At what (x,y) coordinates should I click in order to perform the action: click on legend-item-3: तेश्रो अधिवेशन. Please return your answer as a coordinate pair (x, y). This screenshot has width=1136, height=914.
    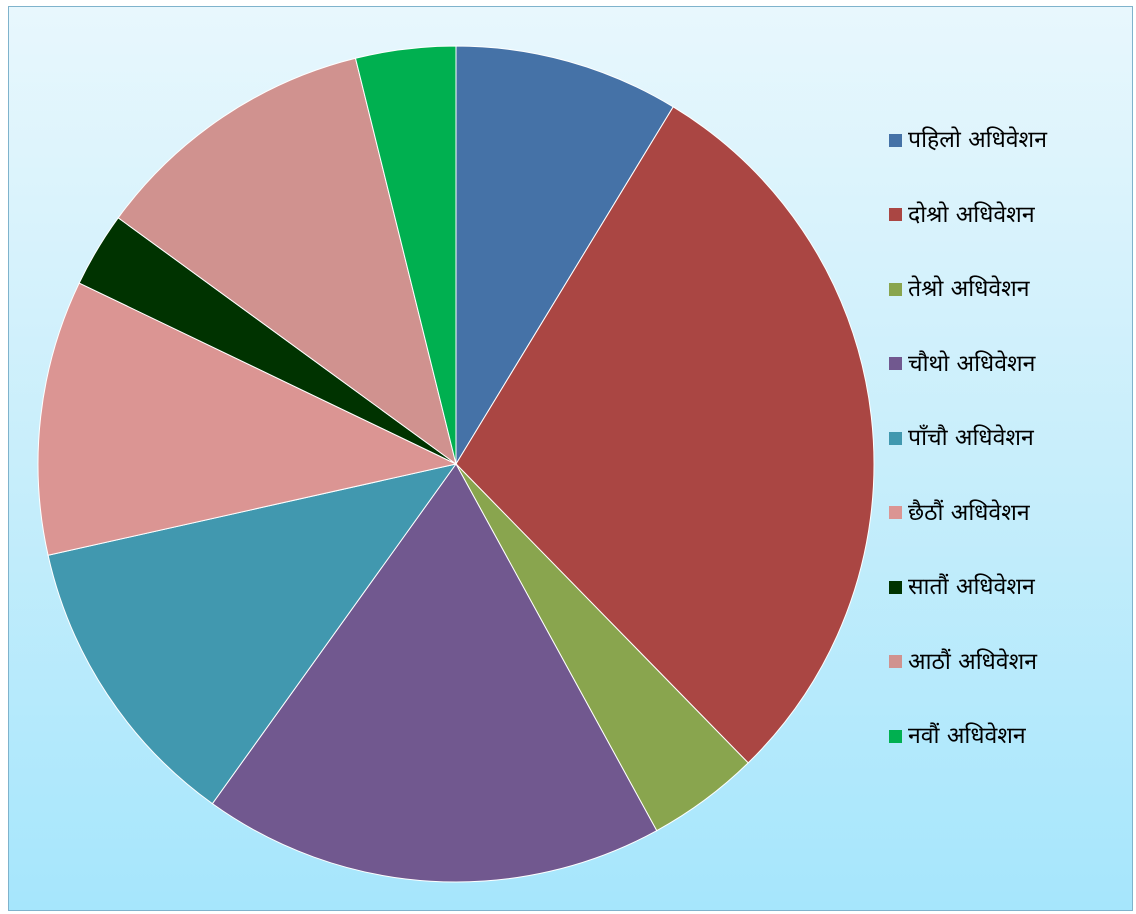
    Looking at the image, I should click on (959, 289).